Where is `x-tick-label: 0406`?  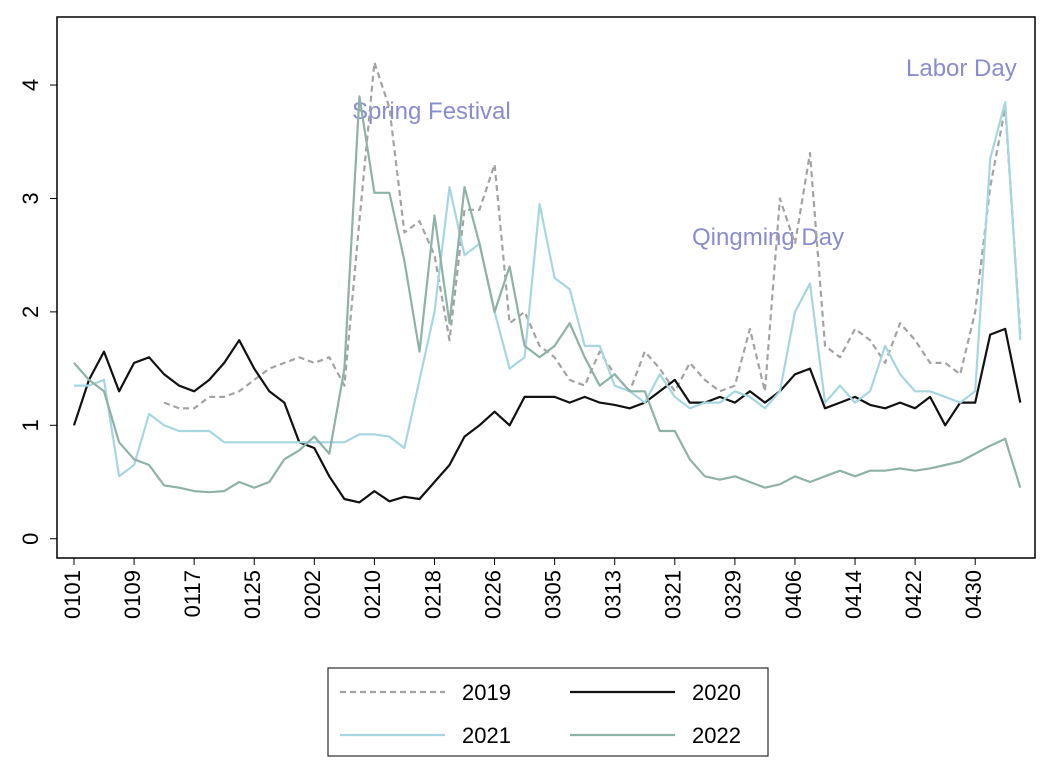
x-tick-label: 0406 is located at coordinates (793, 594).